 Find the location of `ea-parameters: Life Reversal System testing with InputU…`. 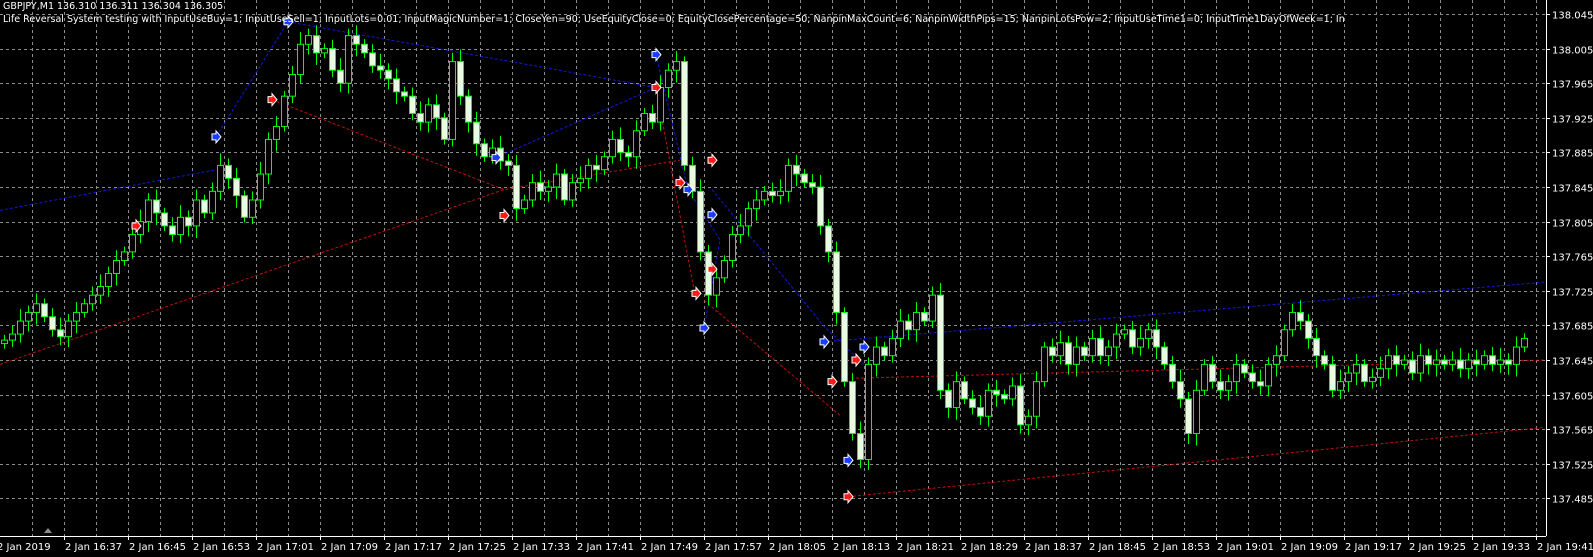

ea-parameters: Life Reversal System testing with InputU… is located at coordinates (674, 19).